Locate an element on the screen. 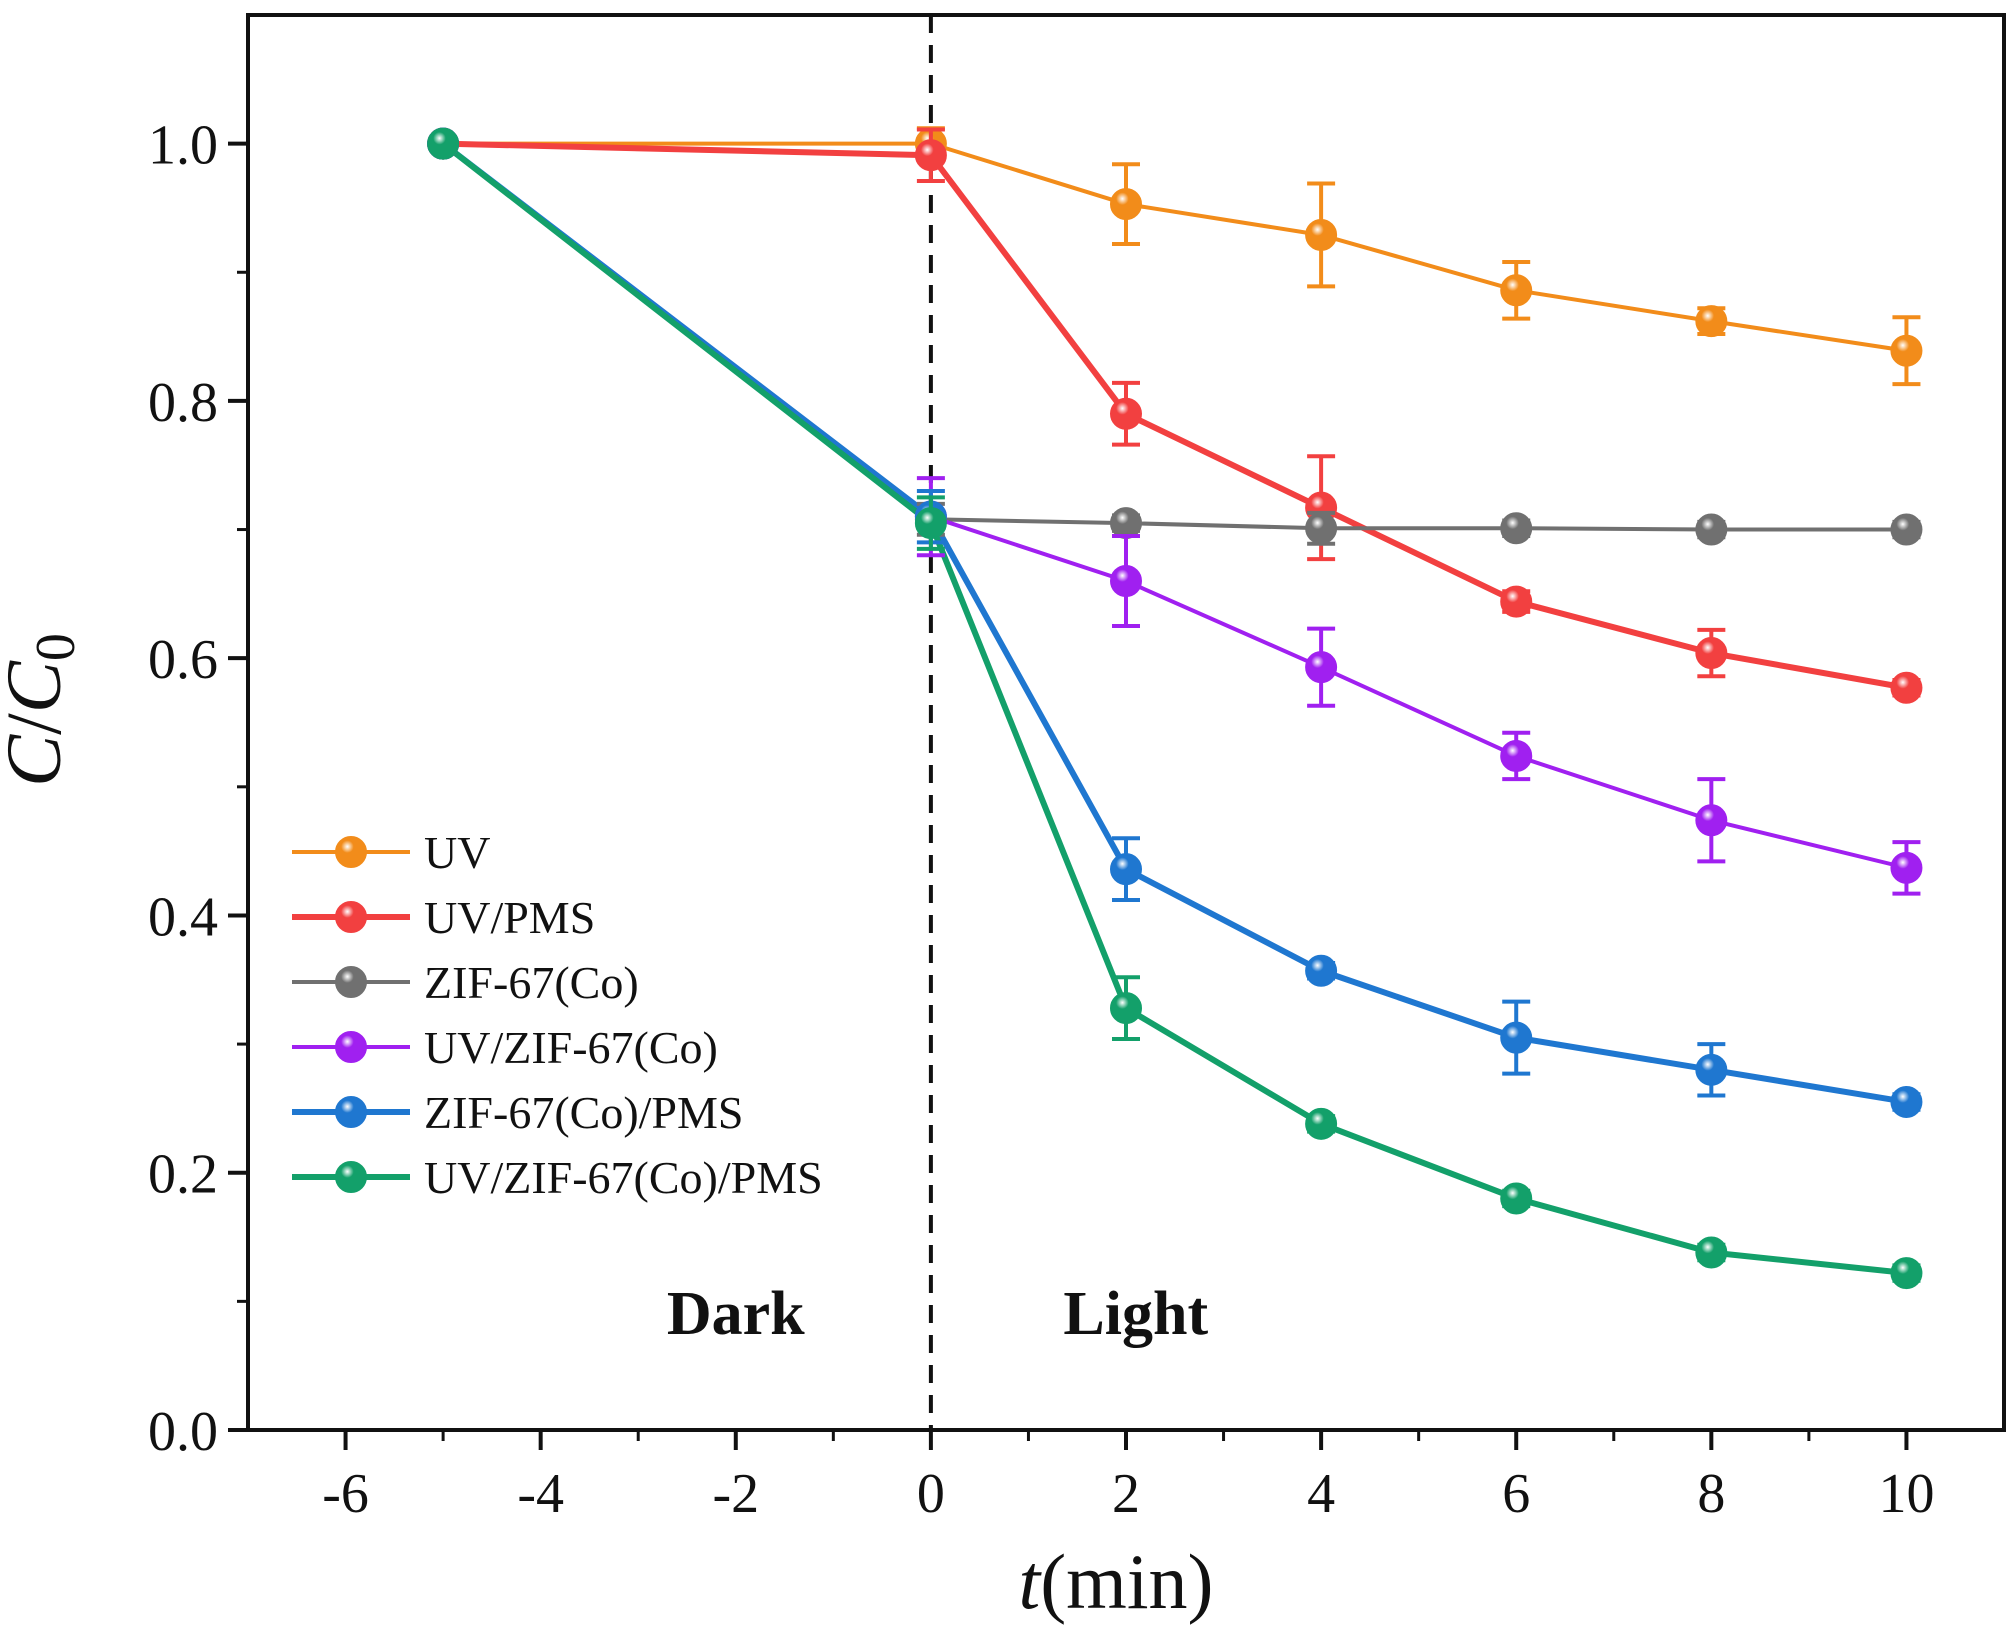 This screenshot has width=2016, height=1634. y-tick-label: 0.2 is located at coordinates (183, 1175).